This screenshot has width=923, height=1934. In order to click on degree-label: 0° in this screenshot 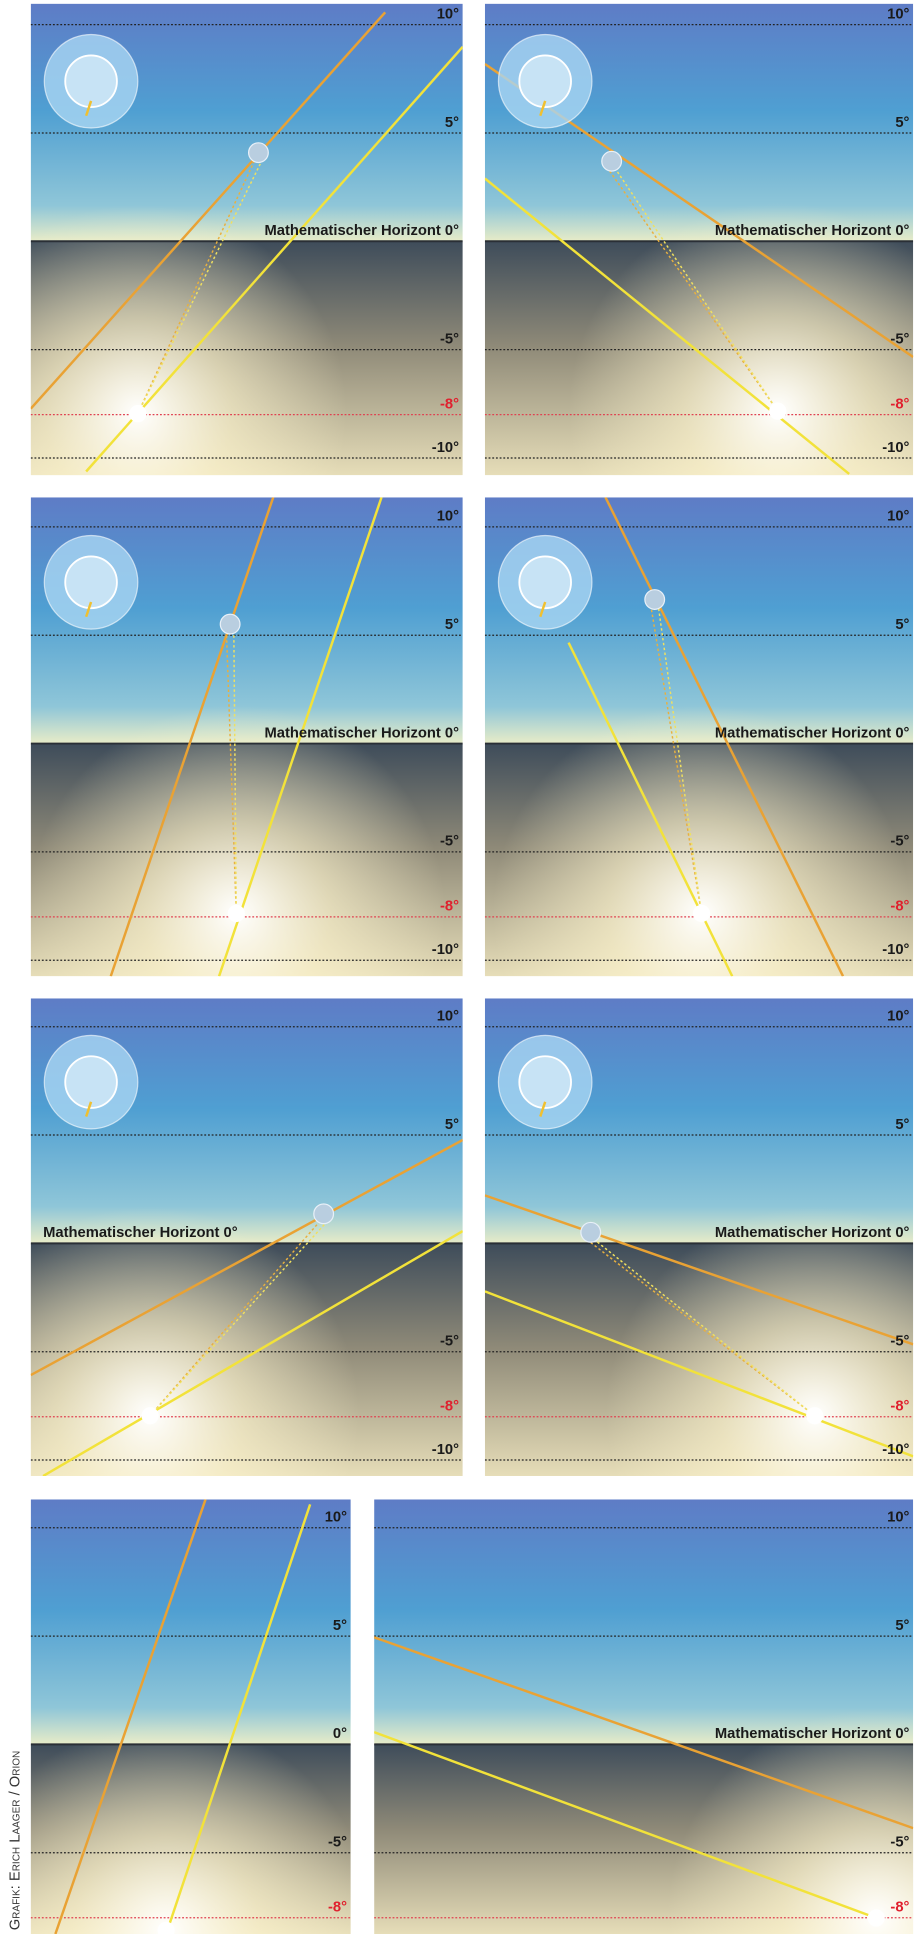, I will do `click(340, 1734)`.